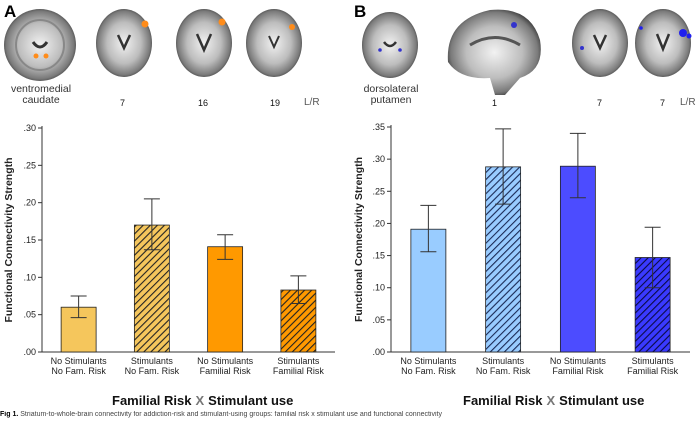 This screenshot has height=421, width=700. Describe the element at coordinates (391, 100) in the screenshot. I see `region-label-b-line2: putamen` at that location.